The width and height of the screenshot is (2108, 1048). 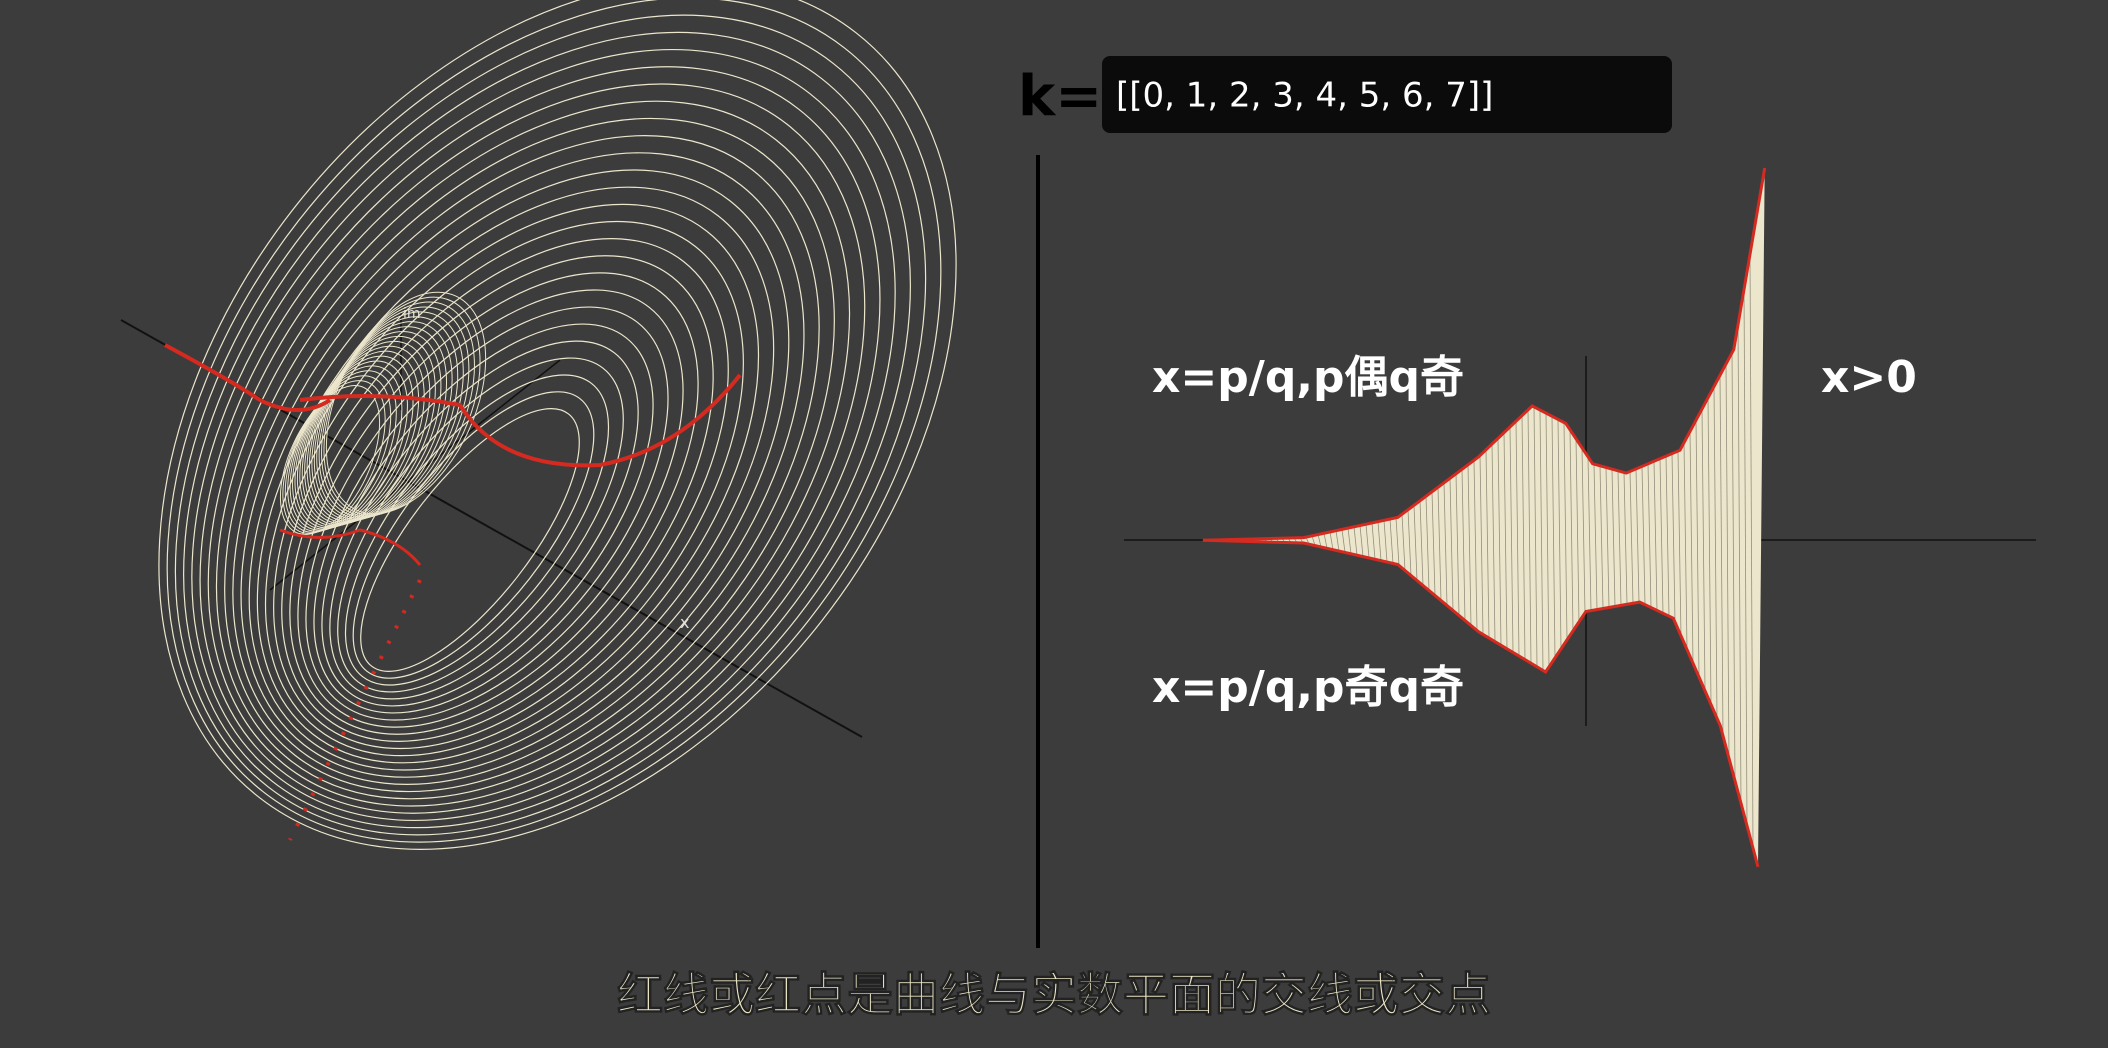 What do you see at coordinates (1308, 377) in the screenshot?
I see `upper-label: x=p/q,p偶q奇` at bounding box center [1308, 377].